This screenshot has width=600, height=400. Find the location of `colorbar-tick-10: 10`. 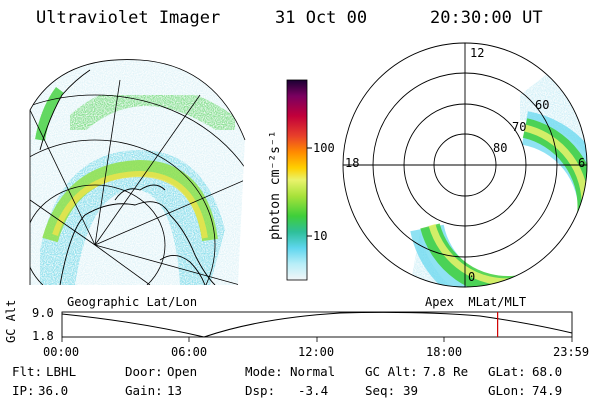

colorbar-tick-10: 10 is located at coordinates (320, 236).